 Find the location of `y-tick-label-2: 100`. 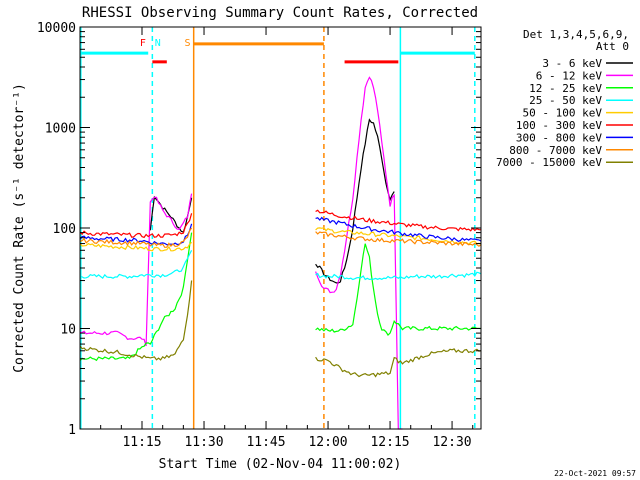

y-tick-label-2: 100 is located at coordinates (64, 229).